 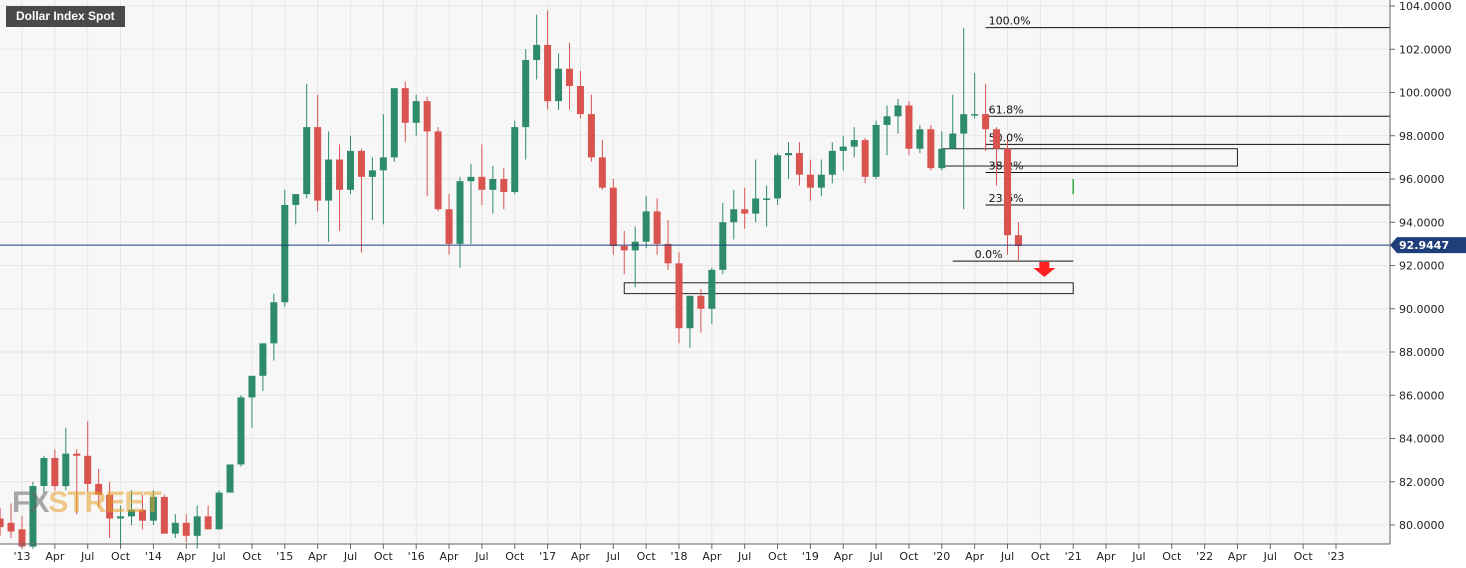 I want to click on y-tick-label: 100.0000, so click(x=1425, y=93).